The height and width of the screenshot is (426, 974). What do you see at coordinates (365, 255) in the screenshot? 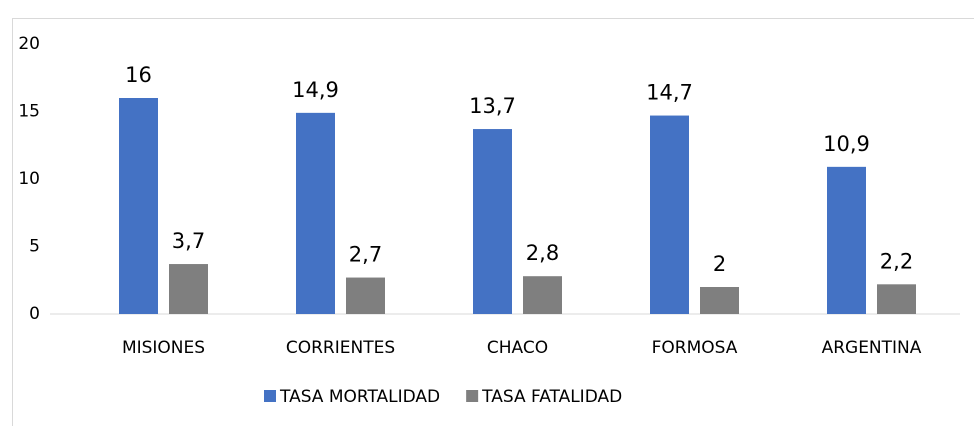
I see `value-label: 2,7` at bounding box center [365, 255].